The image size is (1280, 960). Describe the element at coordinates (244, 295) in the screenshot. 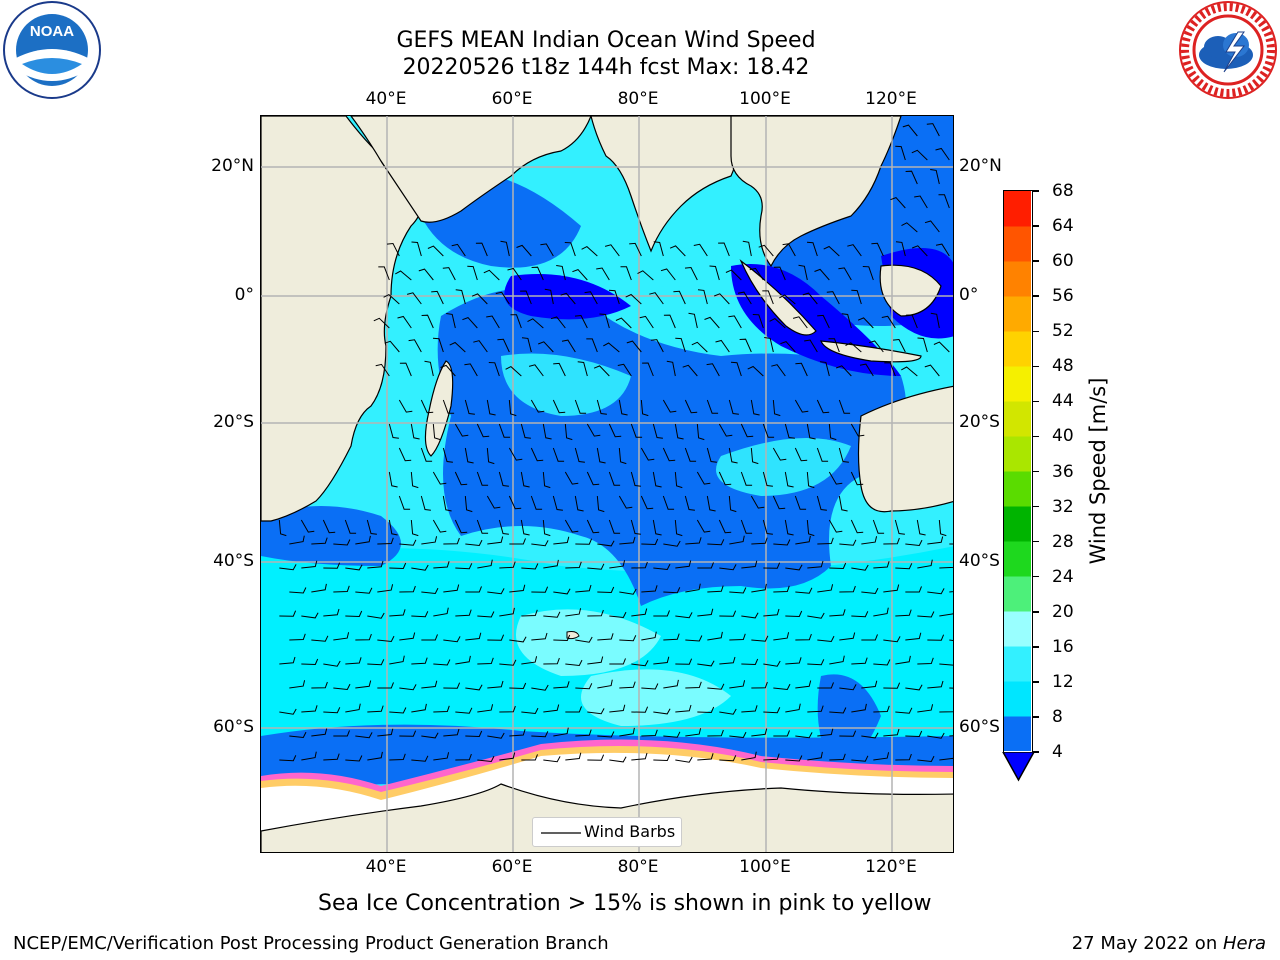

I see `lat-tick-left: 0°` at that location.